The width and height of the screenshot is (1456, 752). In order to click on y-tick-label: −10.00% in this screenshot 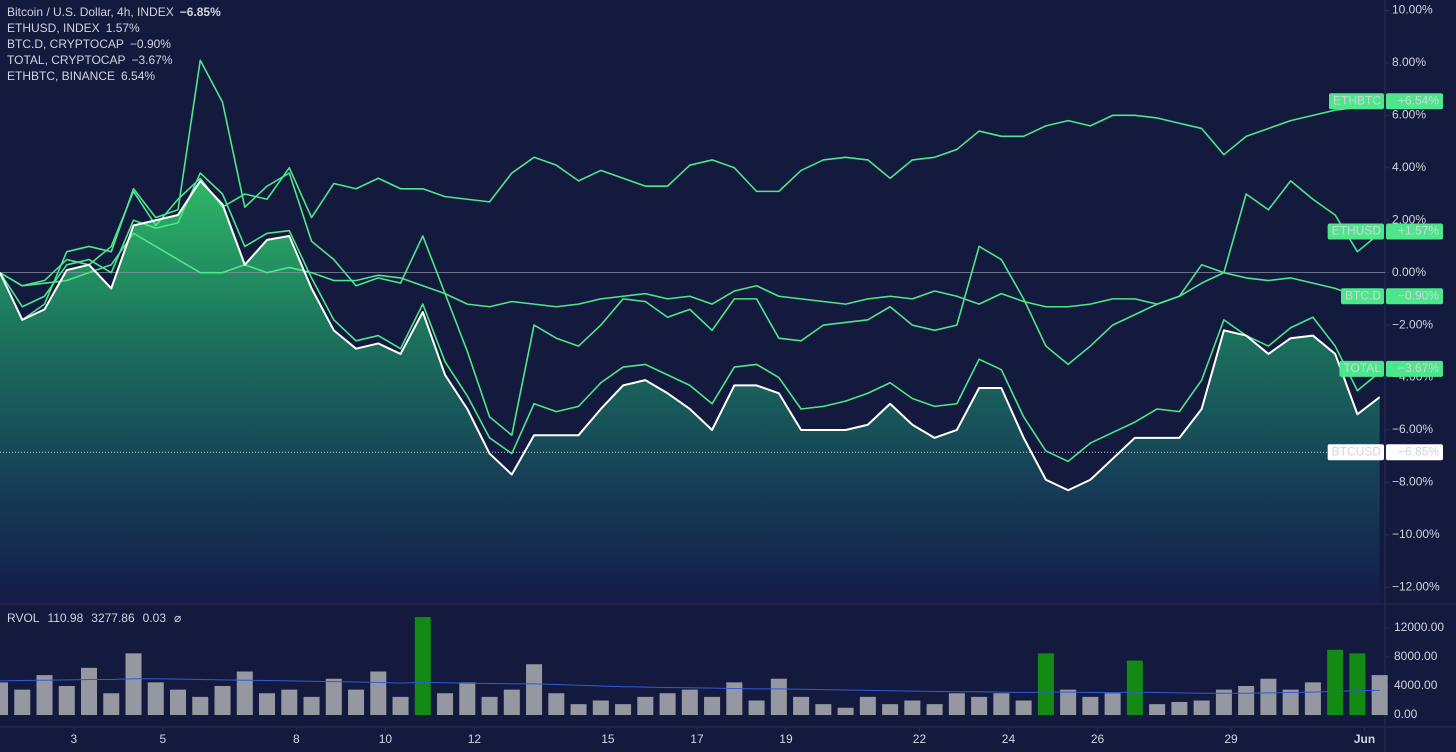, I will do `click(1416, 534)`.